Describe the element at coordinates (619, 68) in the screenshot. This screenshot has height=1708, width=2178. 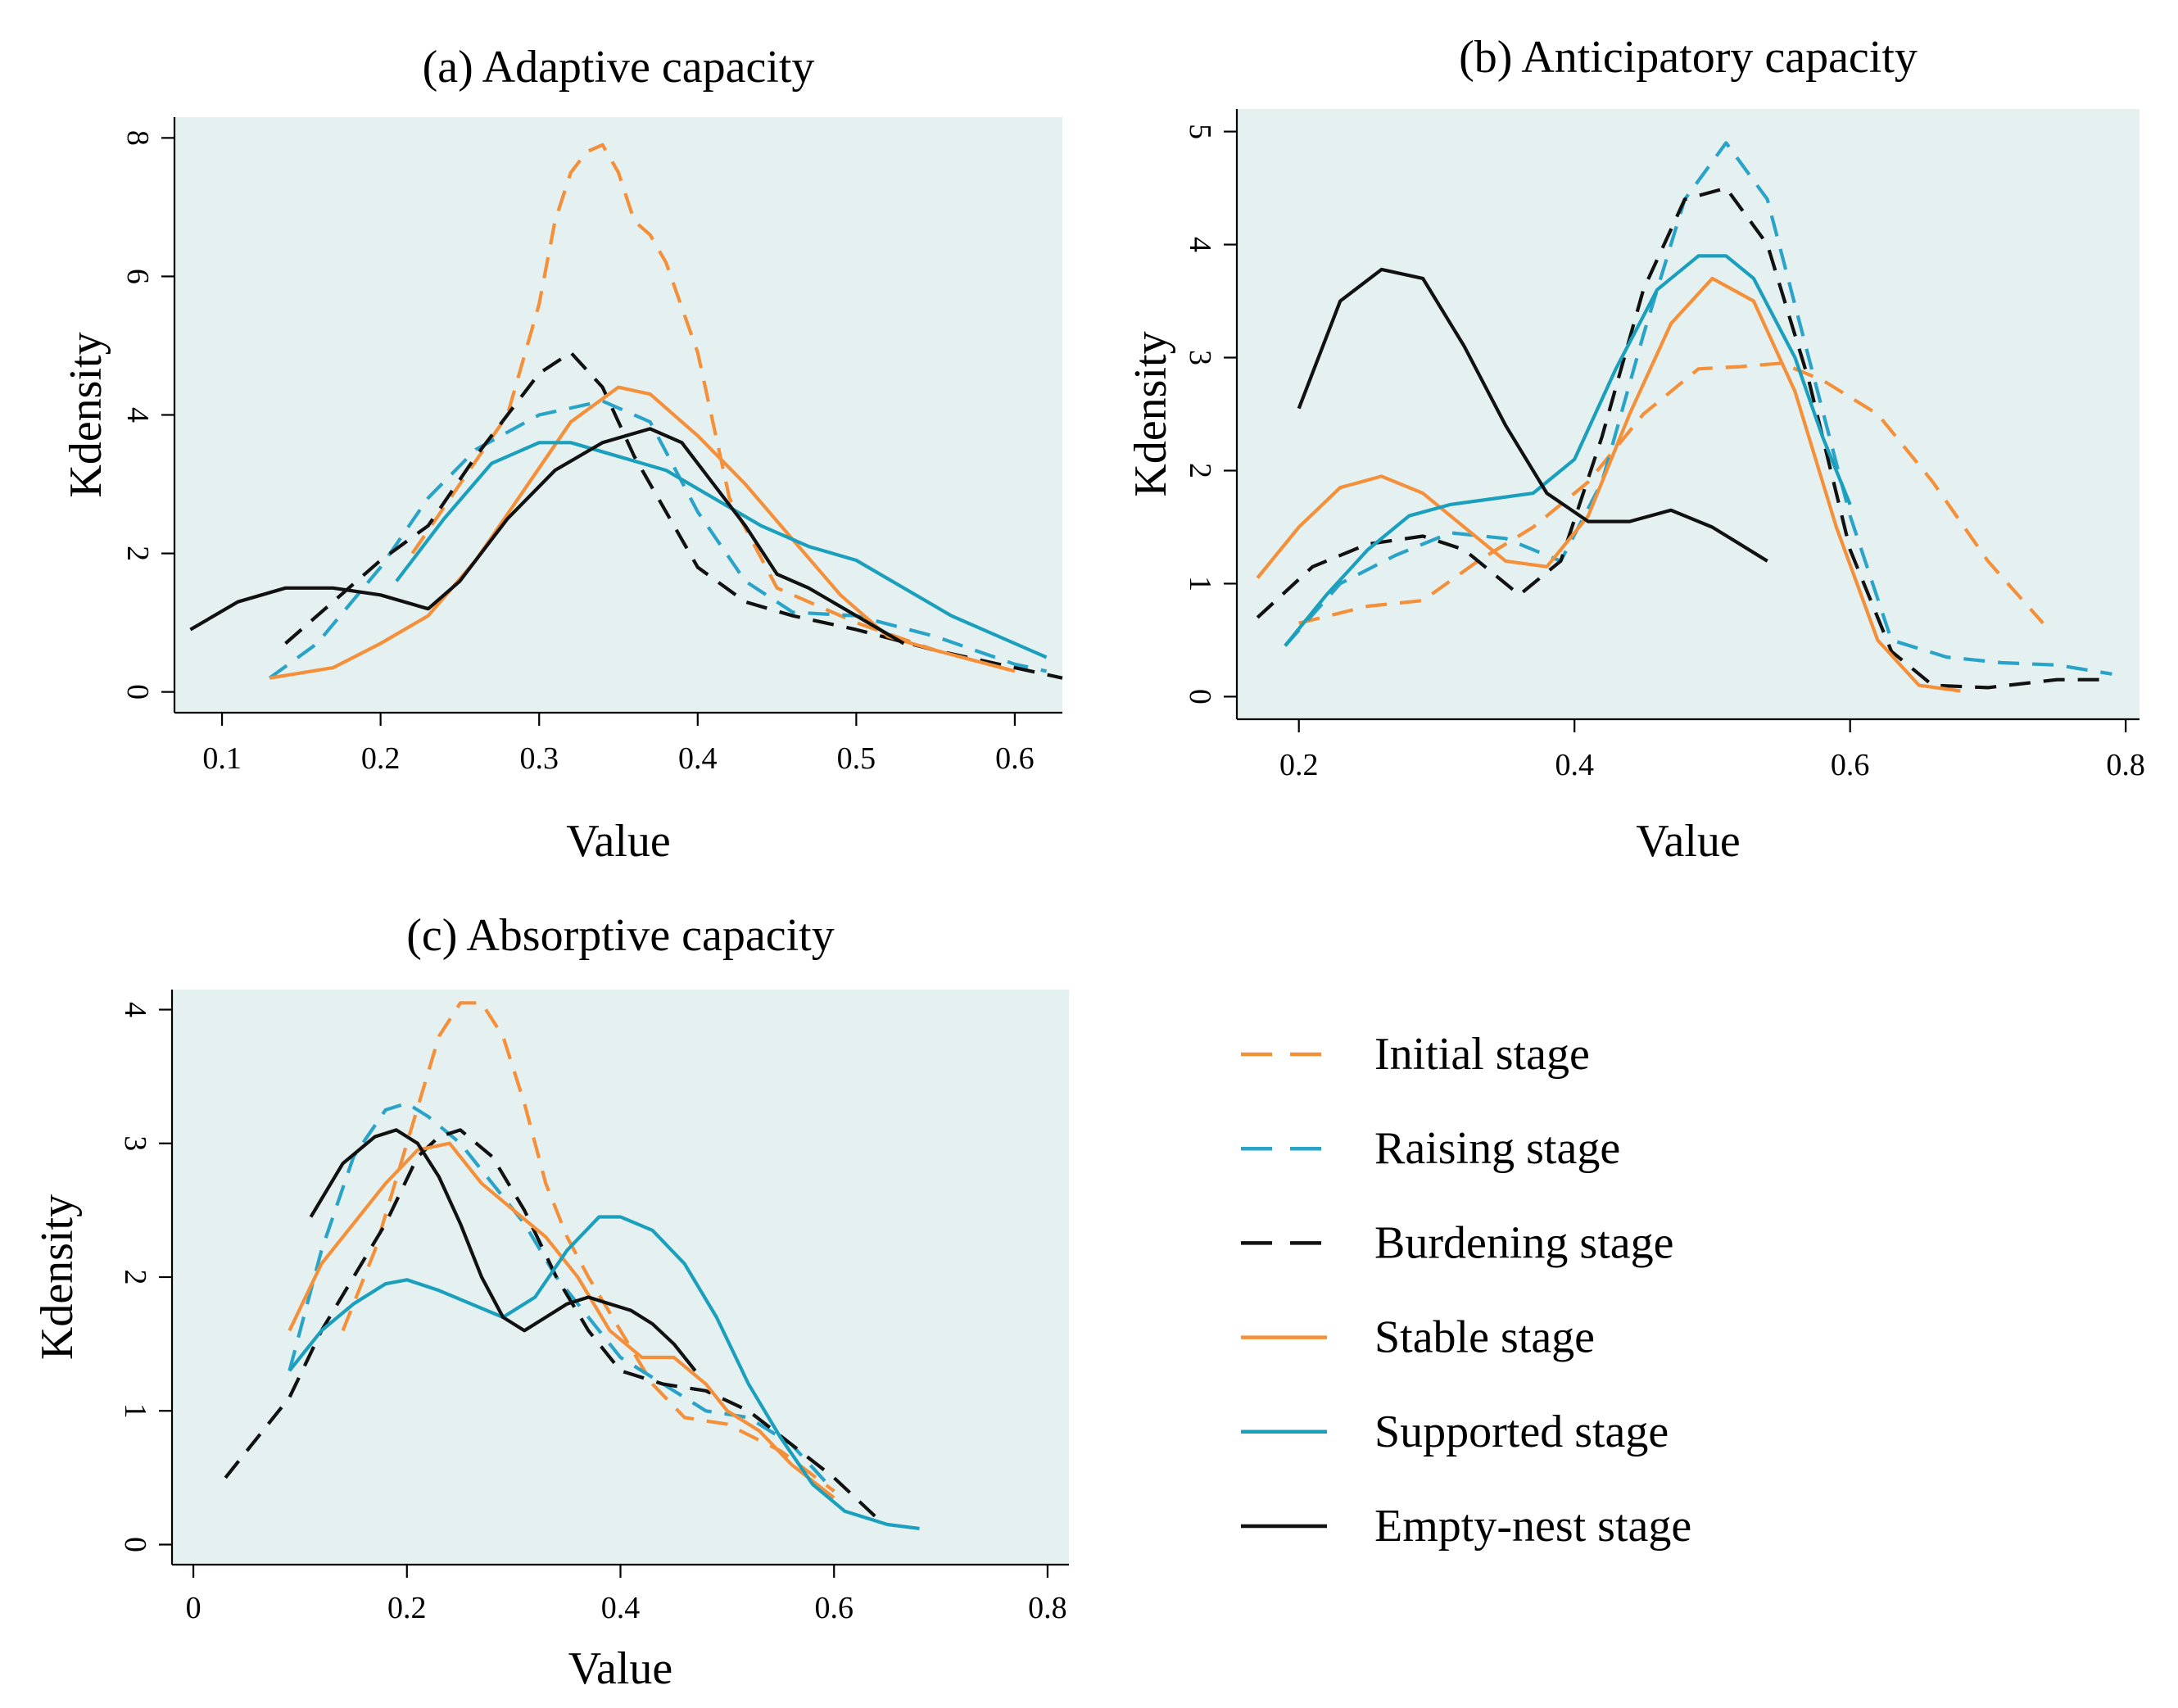
I see `chart-title: (a) Adaptive capacity` at that location.